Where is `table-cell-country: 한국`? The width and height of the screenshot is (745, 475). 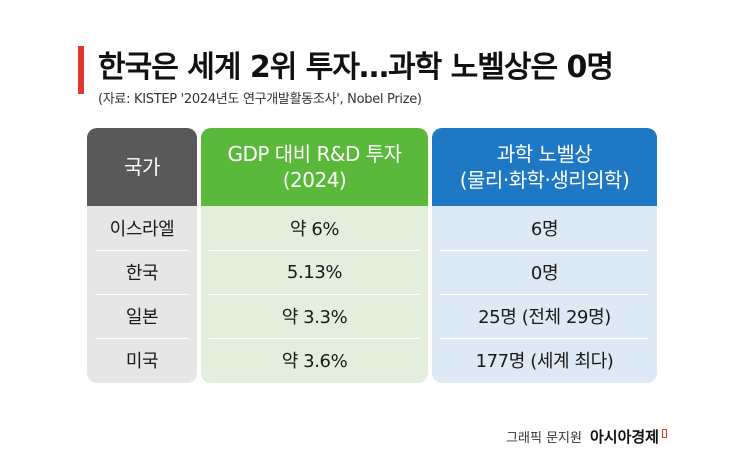 table-cell-country: 한국 is located at coordinates (142, 273).